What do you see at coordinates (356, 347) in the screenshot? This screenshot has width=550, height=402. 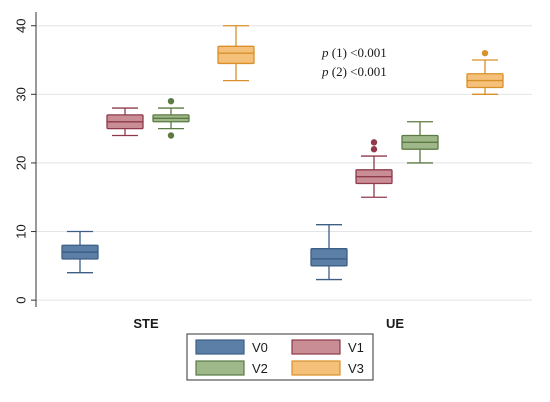 I see `legend-label-v1: V1` at bounding box center [356, 347].